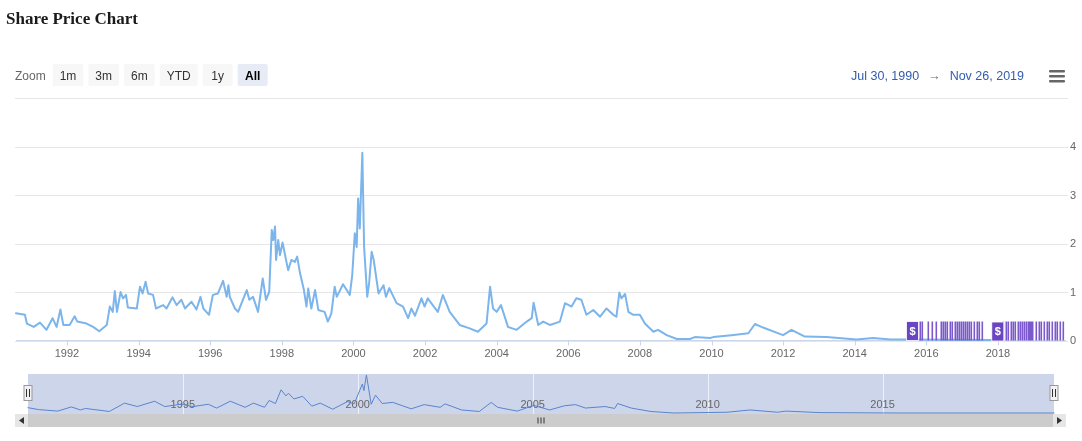 This screenshot has height=441, width=1082. What do you see at coordinates (532, 404) in the screenshot?
I see `x-tick-label: 2005` at bounding box center [532, 404].